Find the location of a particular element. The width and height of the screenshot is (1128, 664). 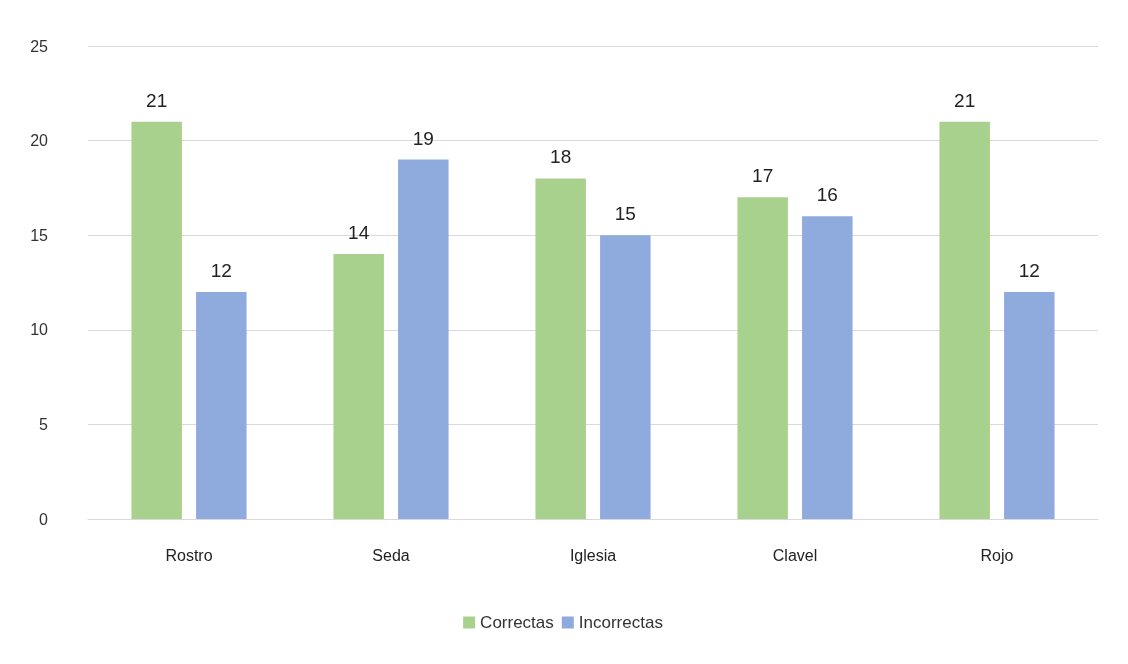

x-tick-label: Rostro is located at coordinates (189, 555).